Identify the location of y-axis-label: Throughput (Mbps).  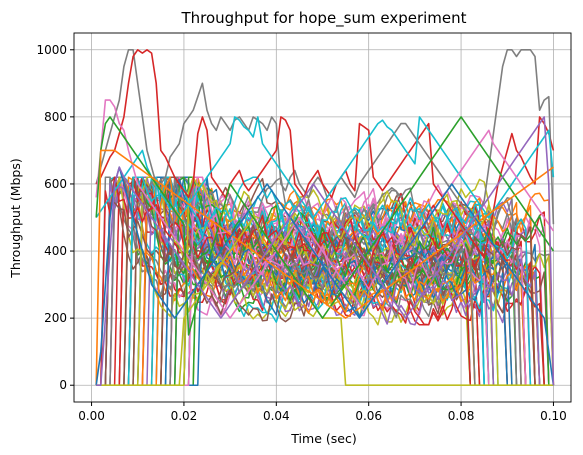
(15, 218).